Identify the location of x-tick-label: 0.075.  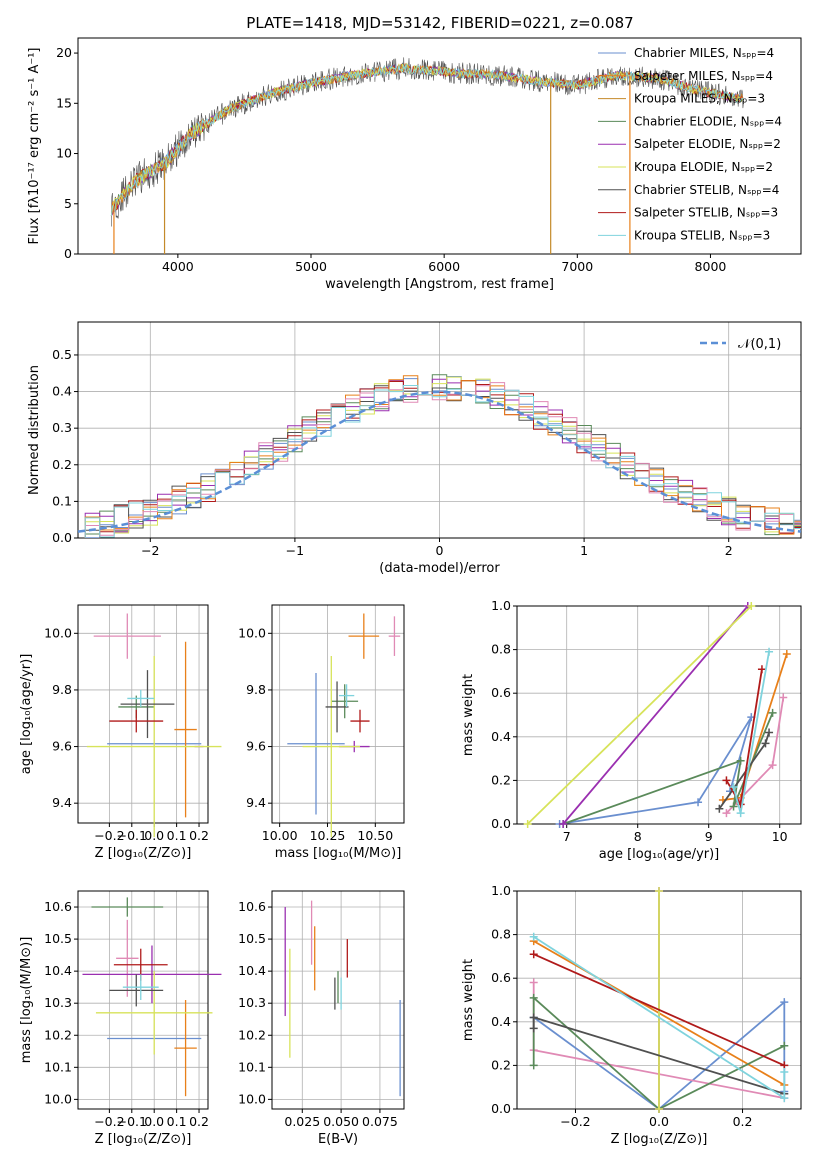
(380, 1121).